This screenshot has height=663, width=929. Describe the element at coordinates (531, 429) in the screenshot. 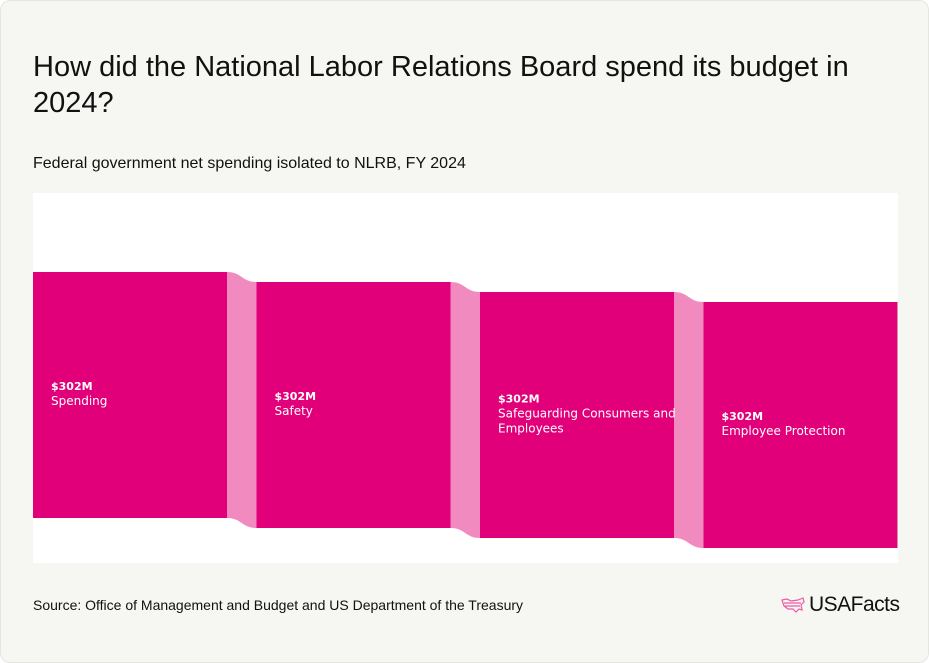

I see `node-name-label: Employees` at that location.